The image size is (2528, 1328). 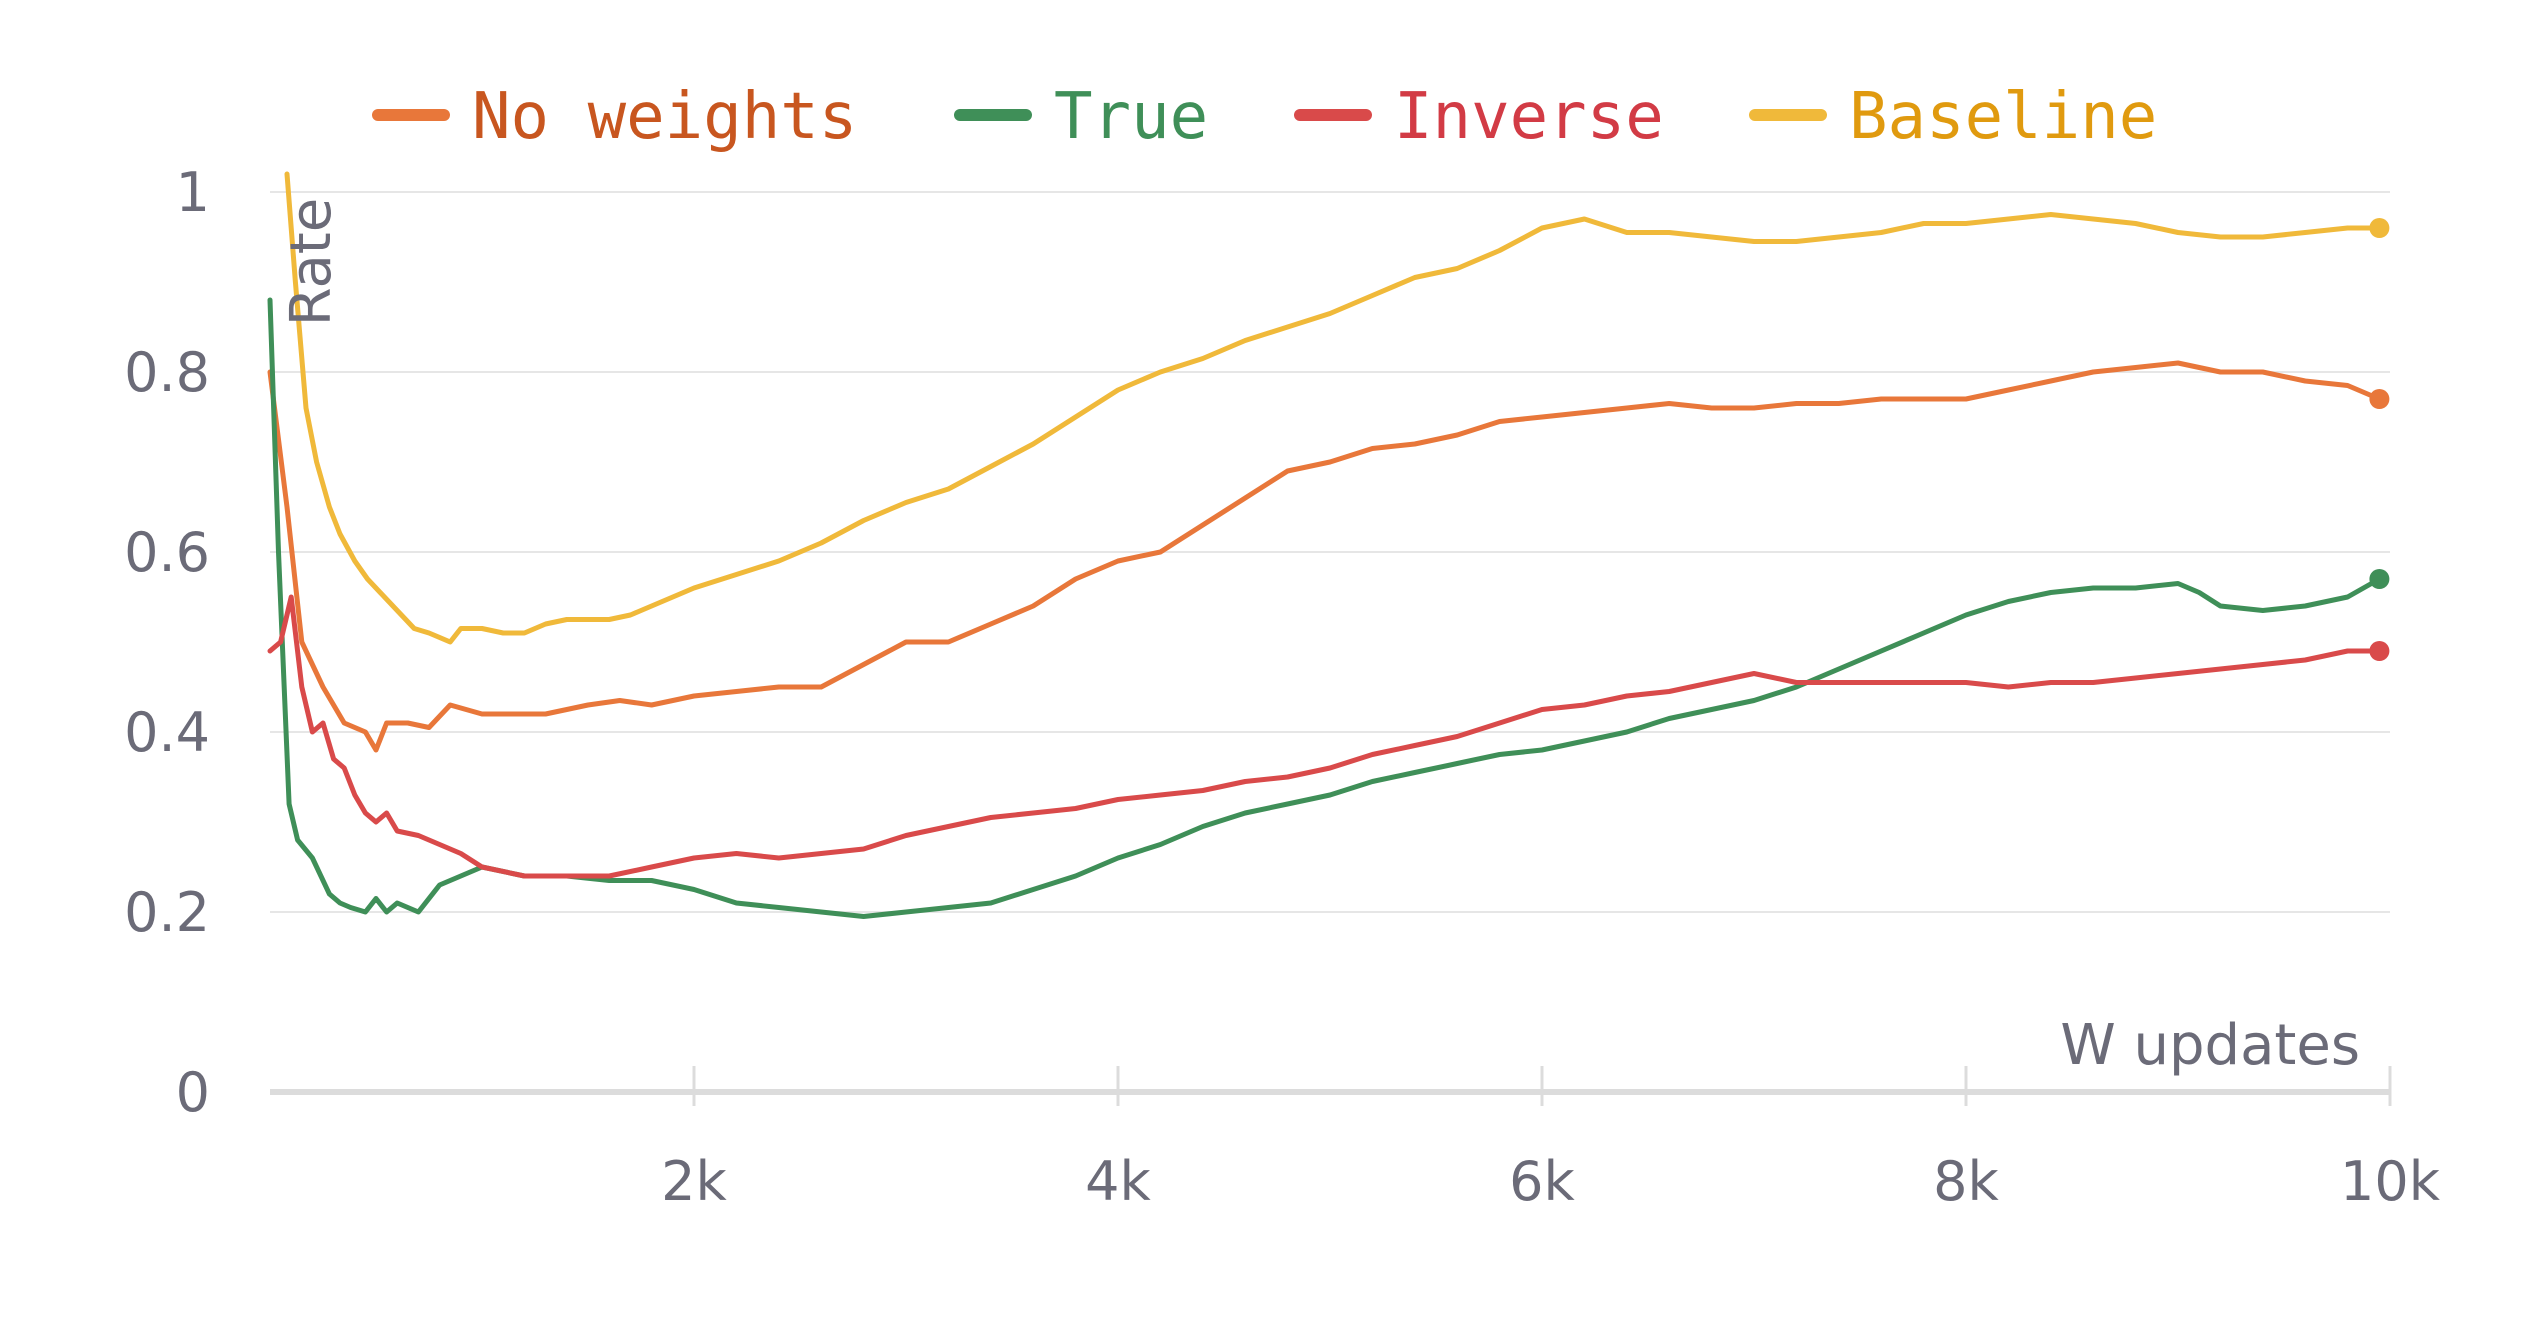 What do you see at coordinates (2379, 651) in the screenshot?
I see `series-endpoint-inverse` at bounding box center [2379, 651].